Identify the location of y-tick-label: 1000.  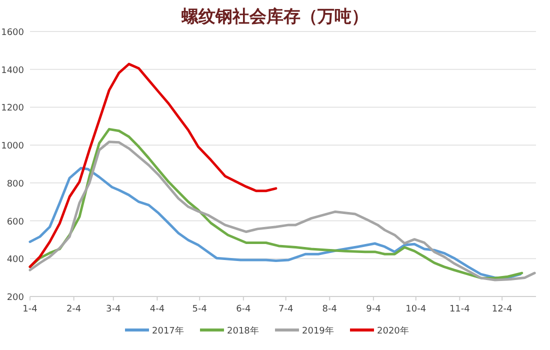
(12, 147).